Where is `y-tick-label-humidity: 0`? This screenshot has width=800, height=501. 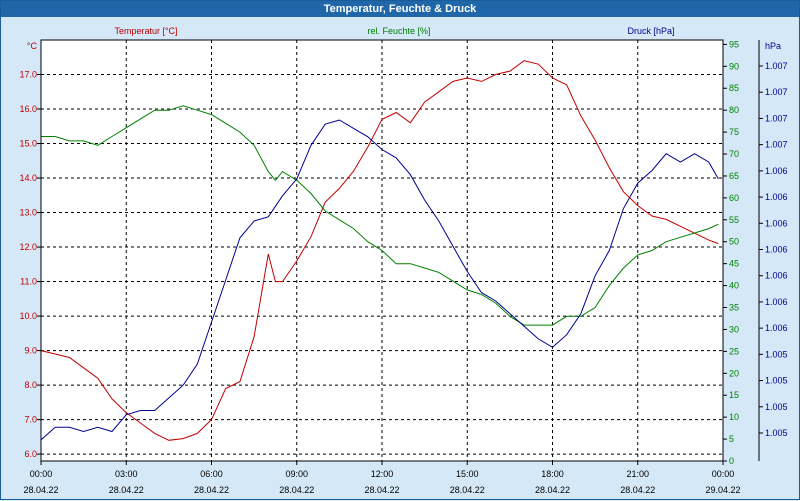 y-tick-label-humidity: 0 is located at coordinates (731, 461).